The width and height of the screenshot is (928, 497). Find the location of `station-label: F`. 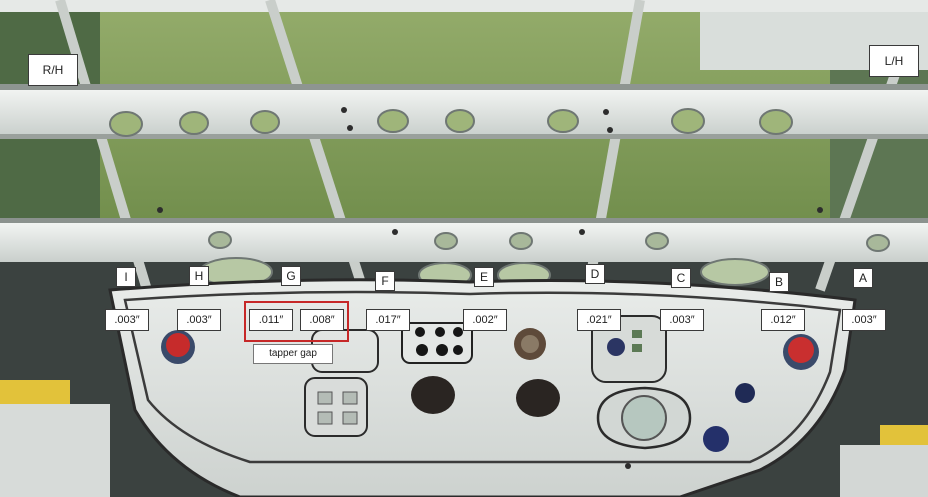

station-label: F is located at coordinates (385, 281).